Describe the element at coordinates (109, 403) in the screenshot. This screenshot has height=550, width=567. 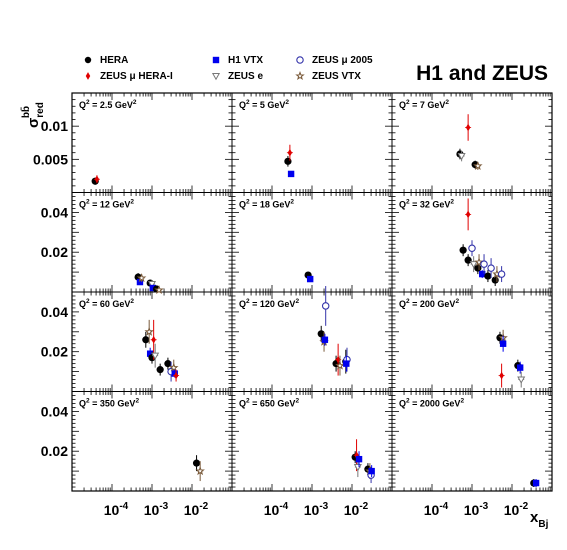
I see `panel-q2-label: Q2 = 350 GeV2` at that location.